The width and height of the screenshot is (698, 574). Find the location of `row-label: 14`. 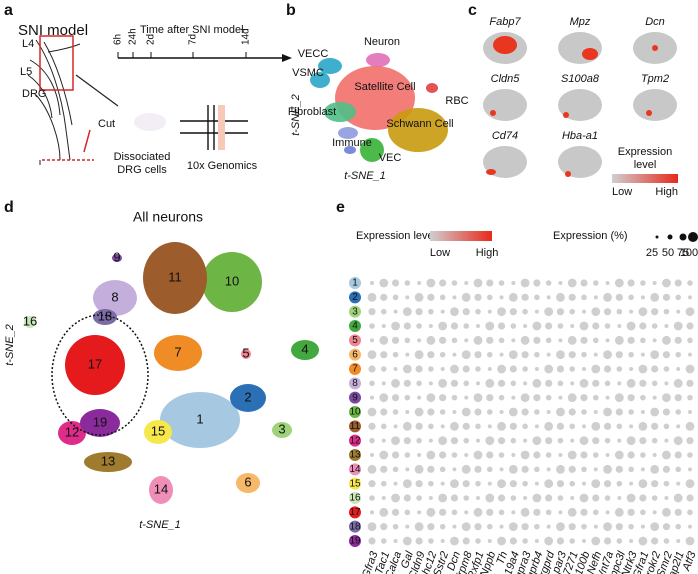

row-label: 14 is located at coordinates (355, 469).